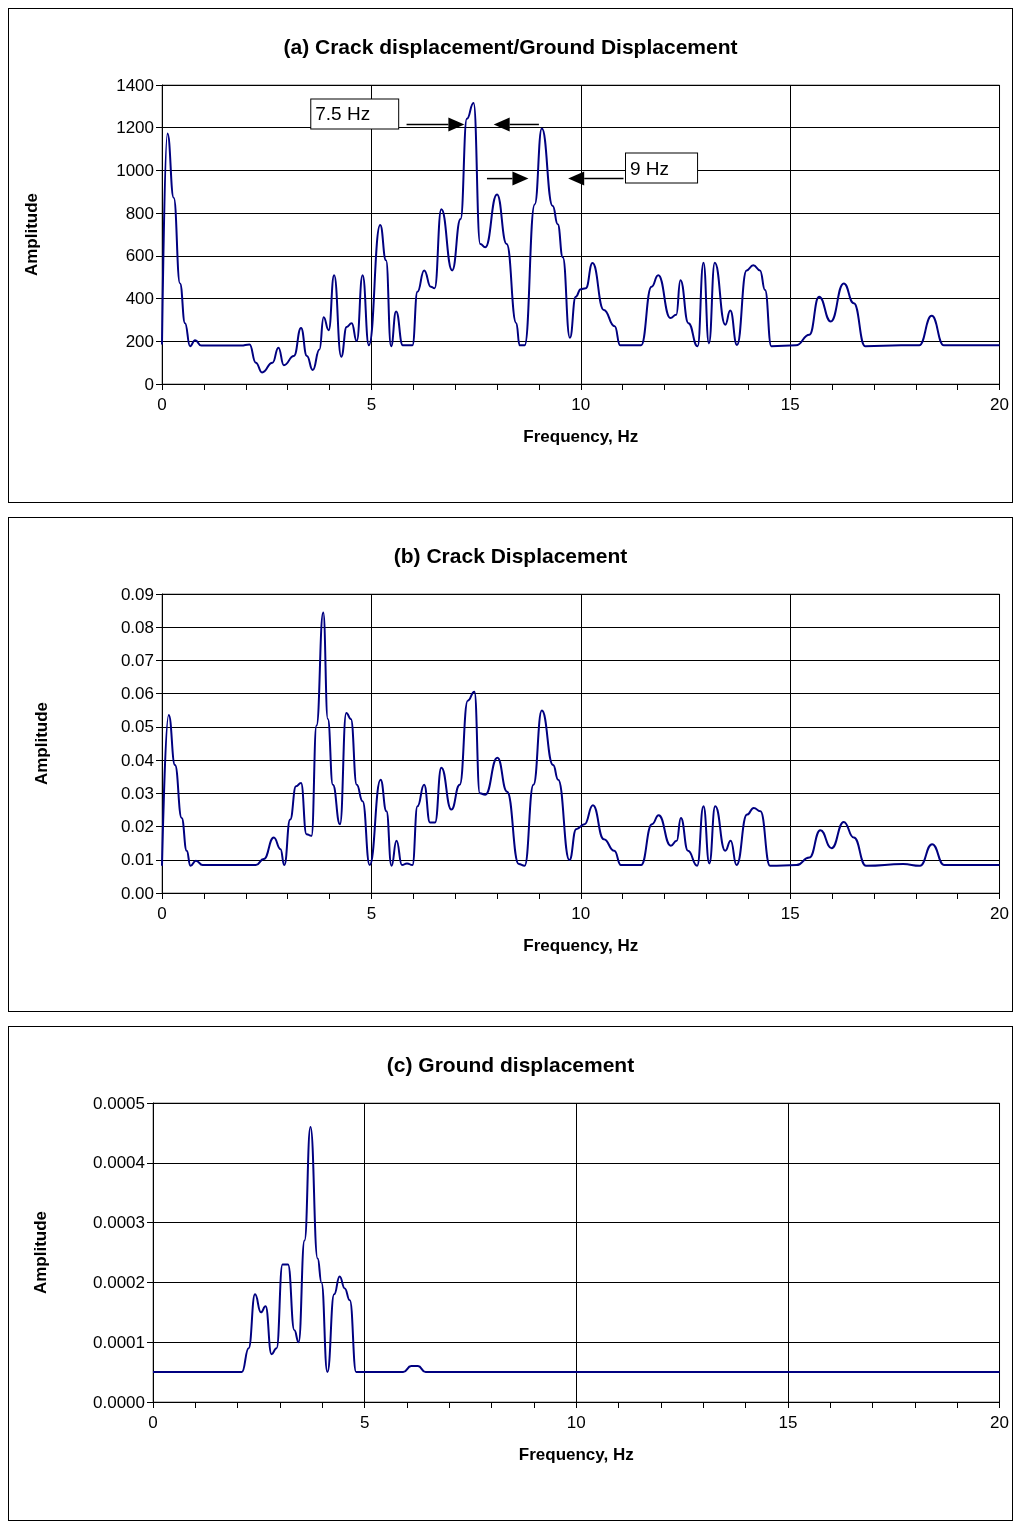 The image size is (1025, 1535). Describe the element at coordinates (137, 627) in the screenshot. I see `y-tick-label: 0.08` at that location.